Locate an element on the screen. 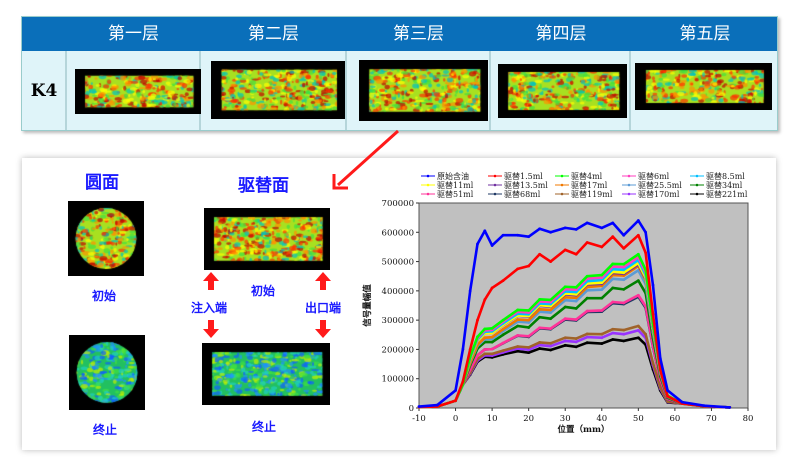 The height and width of the screenshot is (463, 796). legend-label: 驱替51ml is located at coordinates (455, 194).